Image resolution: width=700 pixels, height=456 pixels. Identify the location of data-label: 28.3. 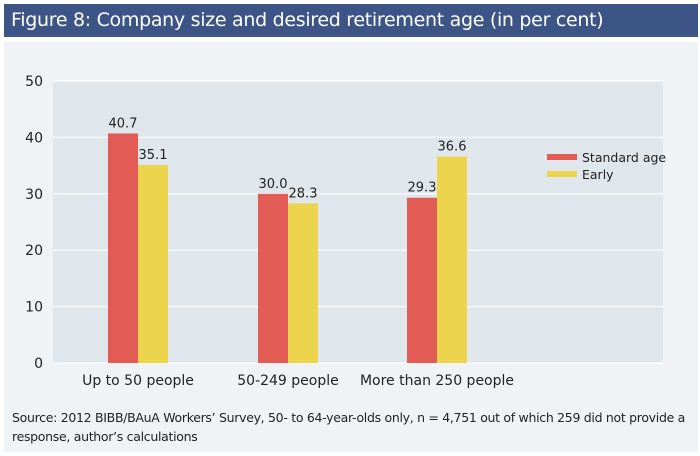
(303, 193).